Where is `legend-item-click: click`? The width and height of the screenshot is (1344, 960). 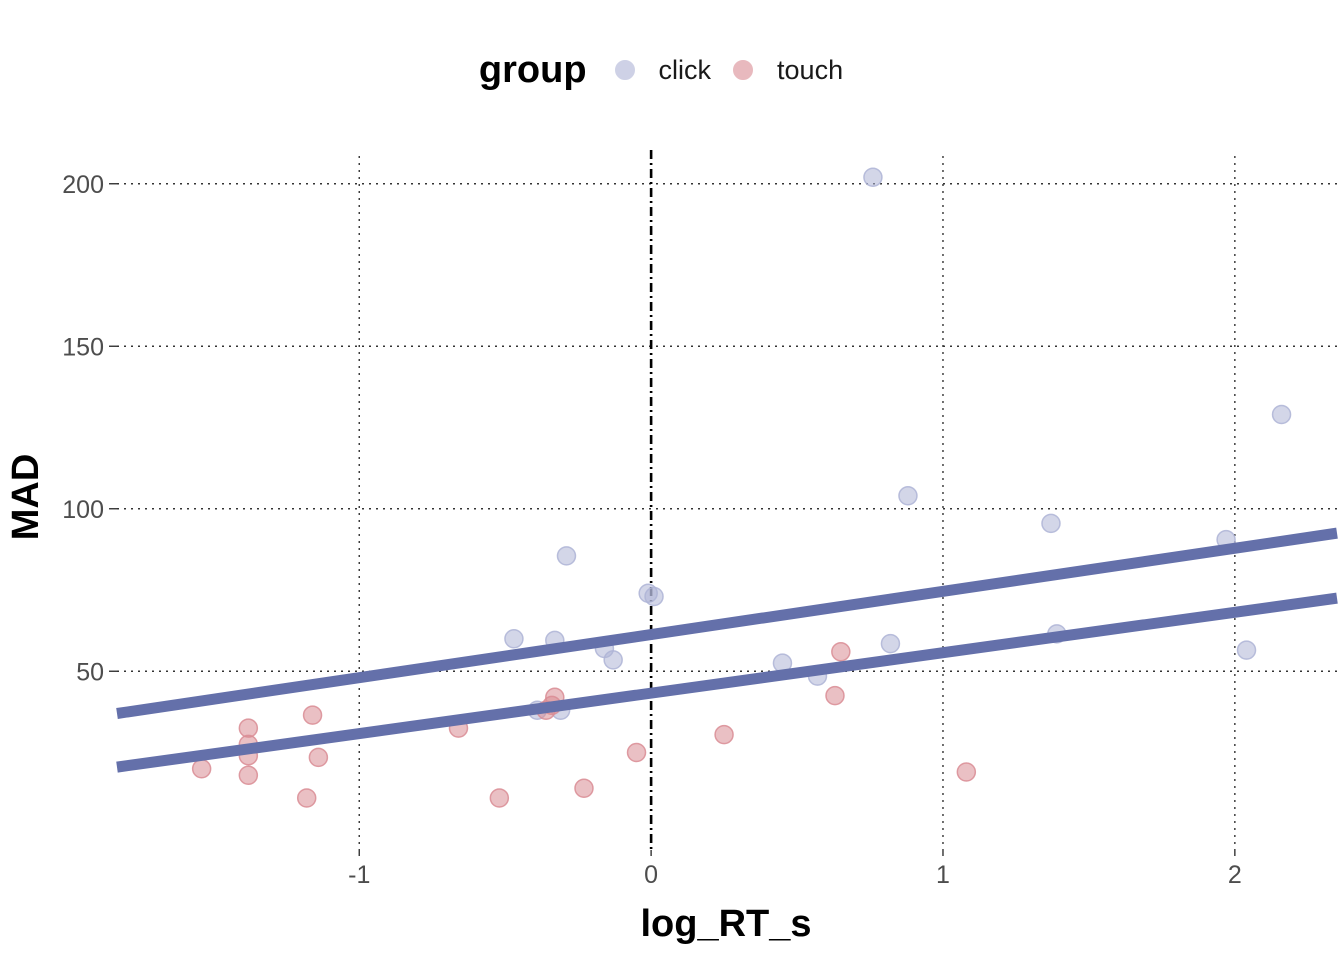
legend-item-click: click is located at coordinates (663, 70).